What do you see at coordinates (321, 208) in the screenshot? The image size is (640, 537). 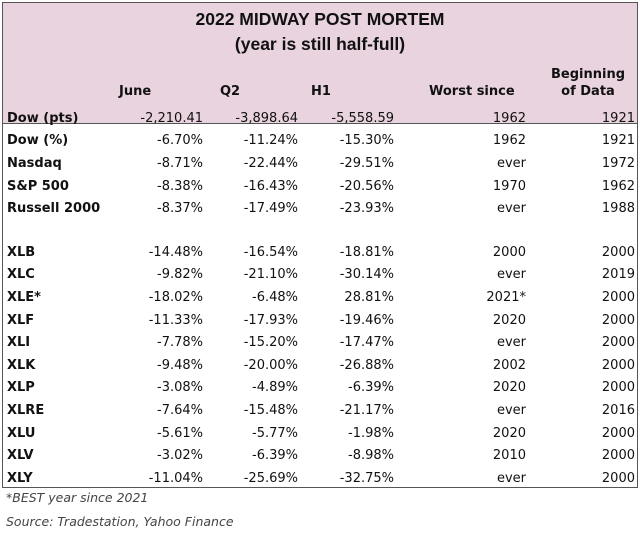 I see `table-row: Russell 2000 -8.37% -17.49% -23.93% ever 1988` at bounding box center [321, 208].